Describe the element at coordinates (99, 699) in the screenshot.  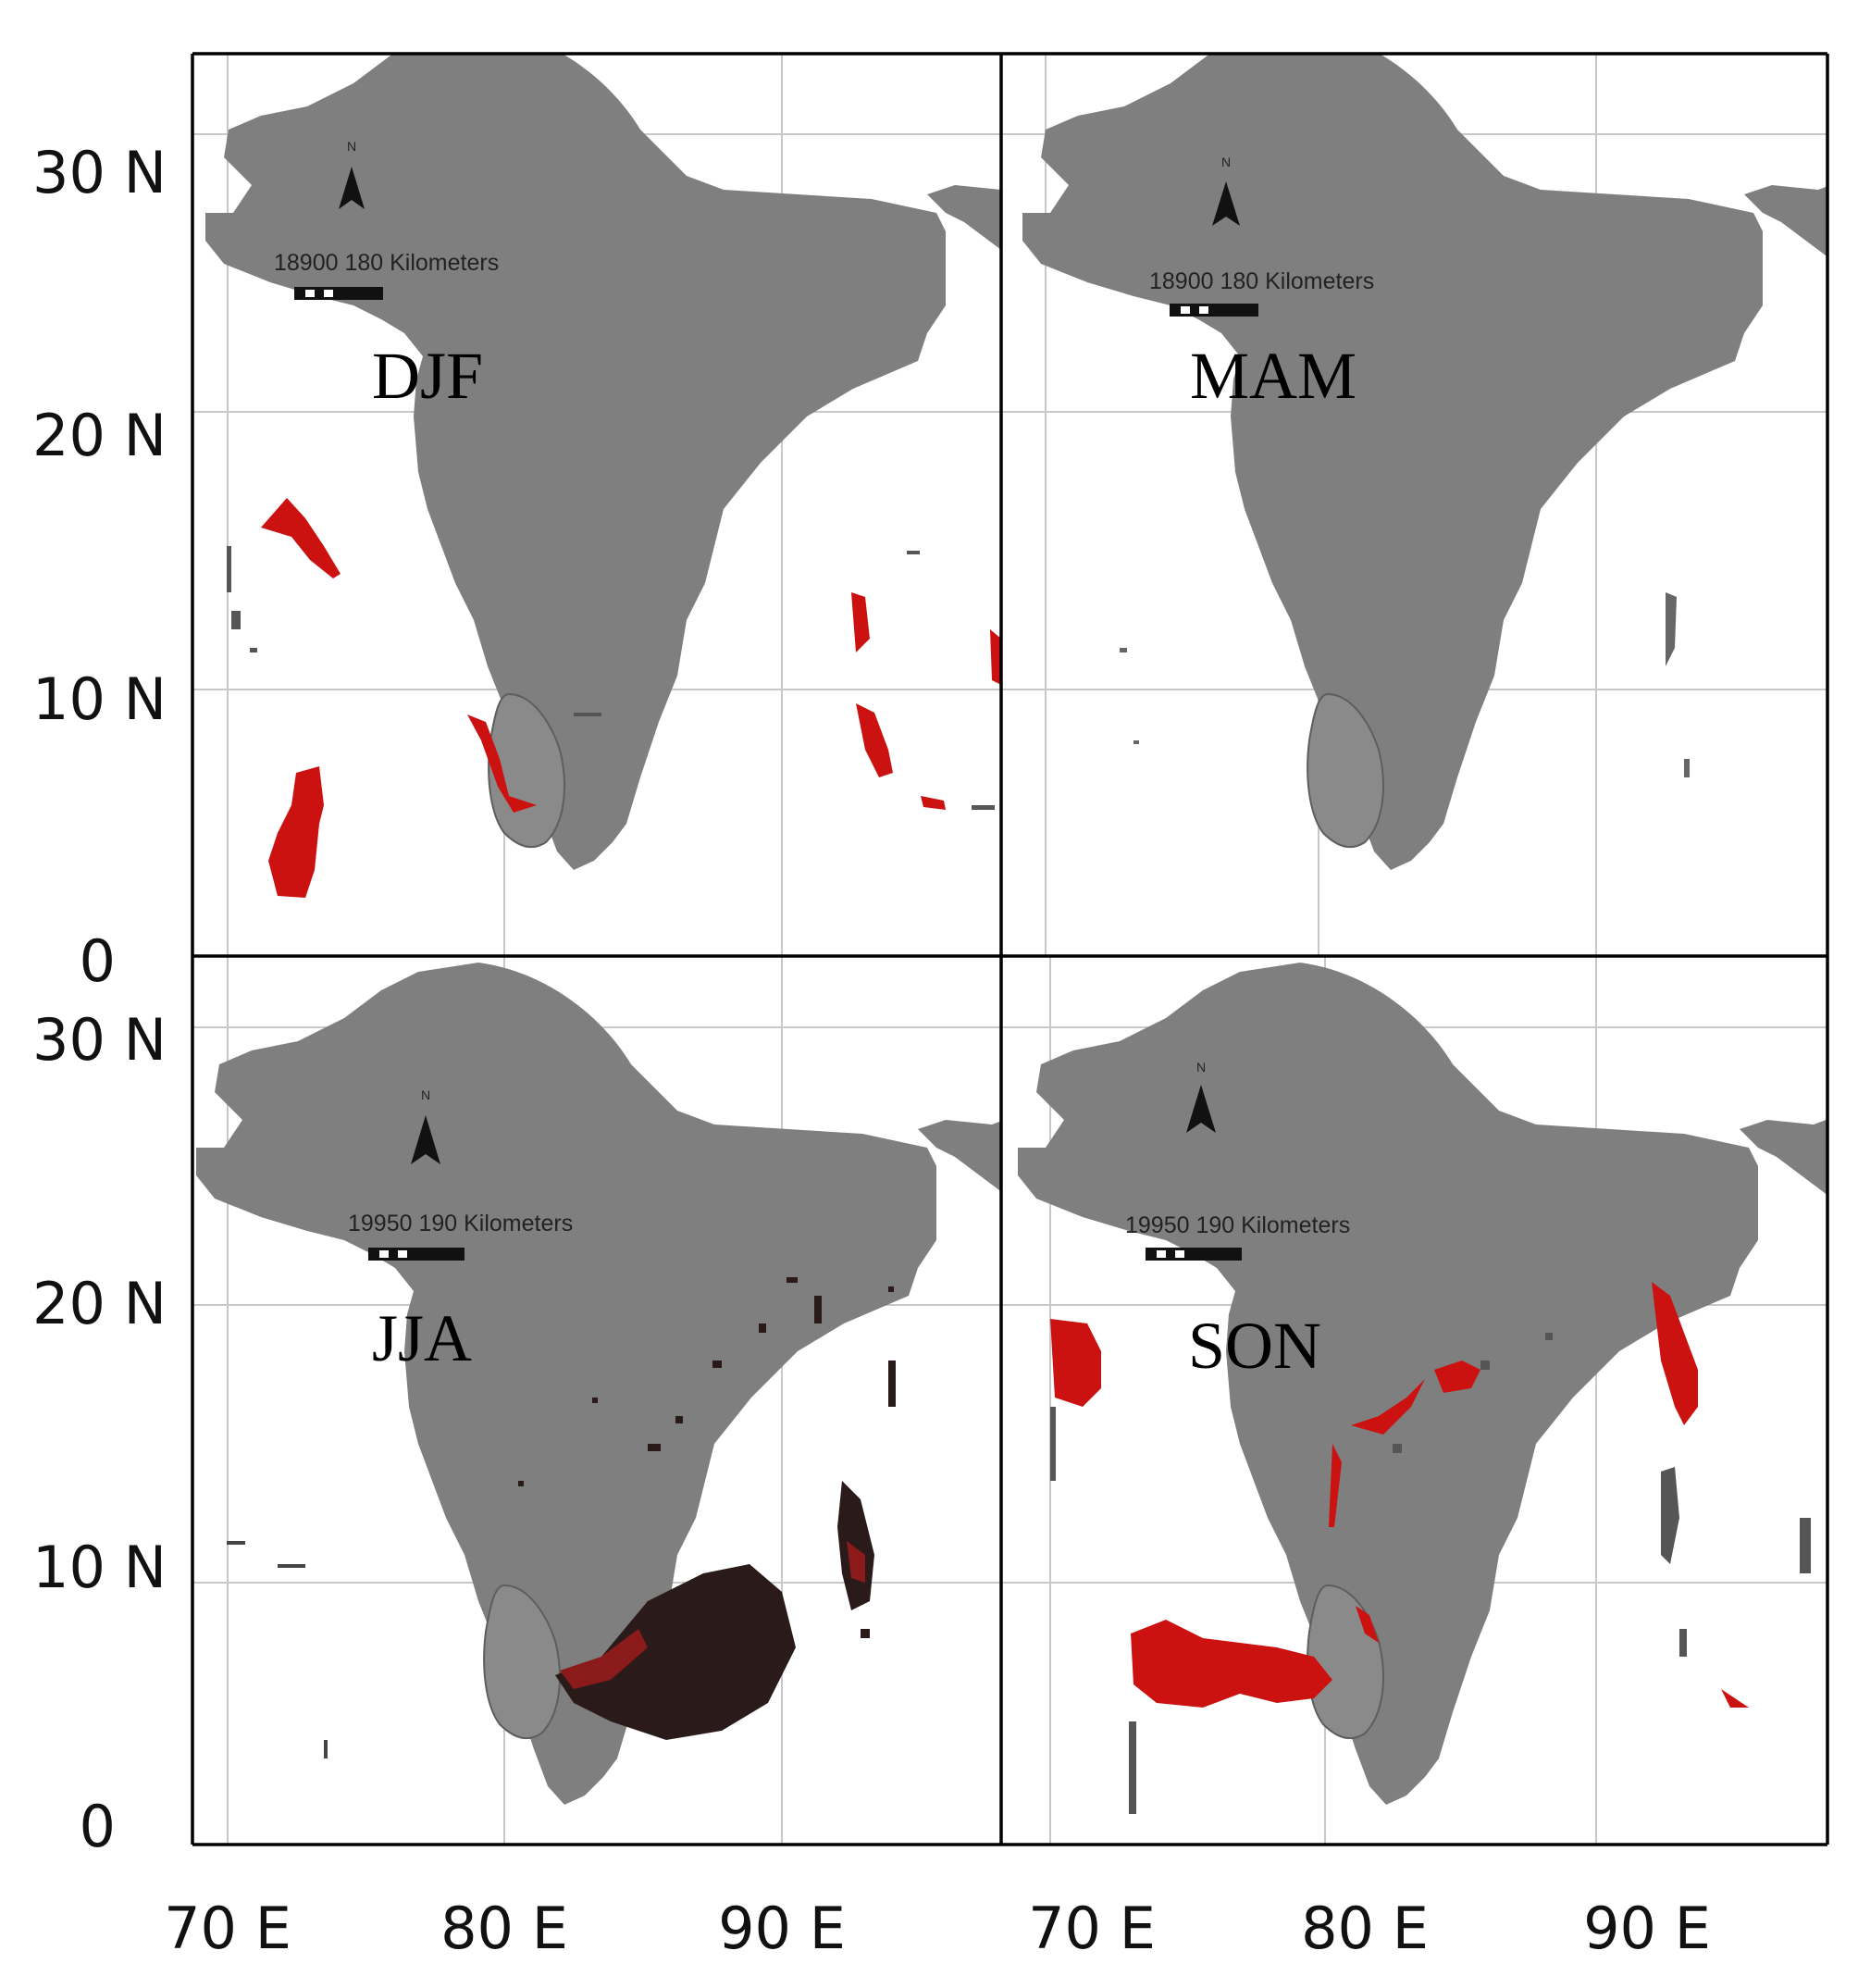
I see `y-tick-top-10: 10 N` at that location.